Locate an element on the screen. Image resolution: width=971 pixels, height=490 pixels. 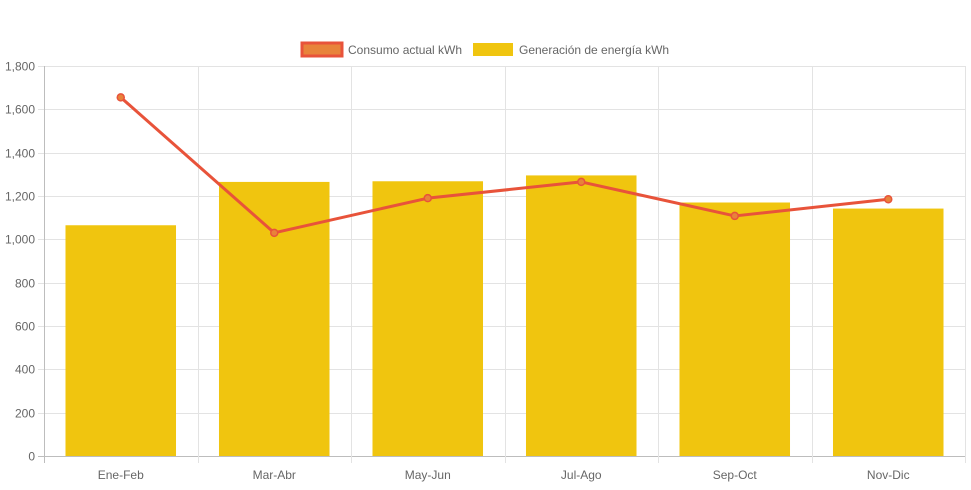
x-tick-label: Nov-Dic is located at coordinates (888, 475).